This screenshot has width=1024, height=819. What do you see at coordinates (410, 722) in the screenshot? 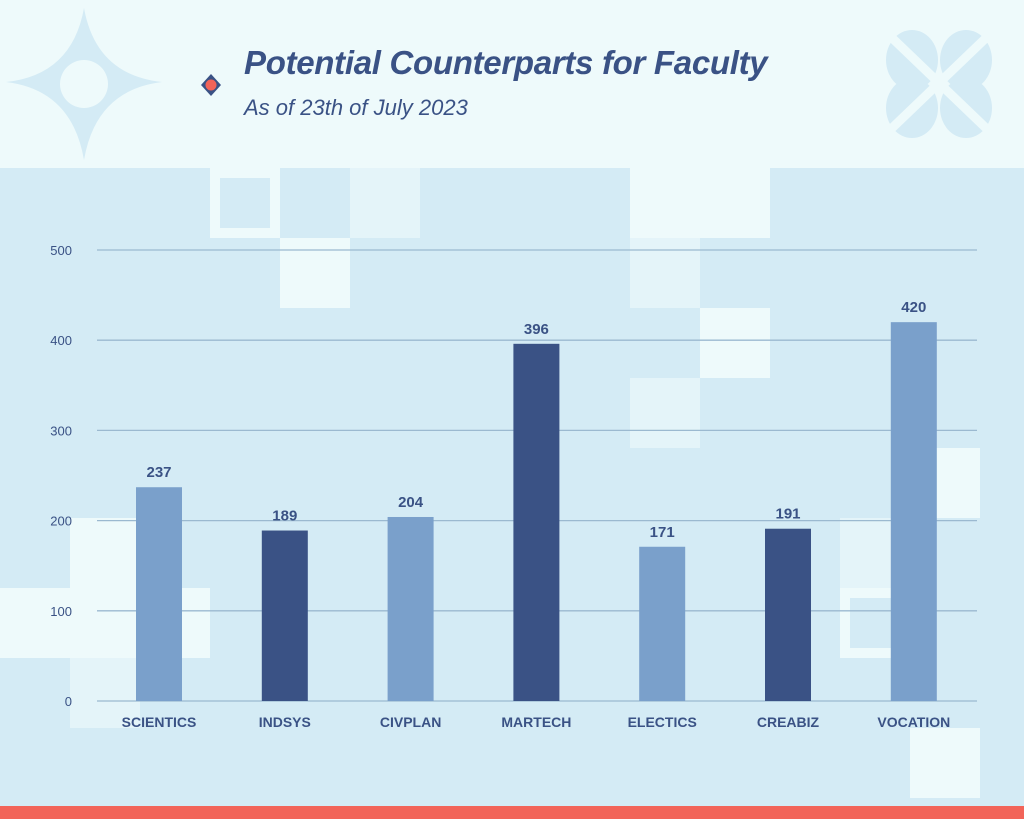
I see `x-tick-label: CIVPLAN` at bounding box center [410, 722].